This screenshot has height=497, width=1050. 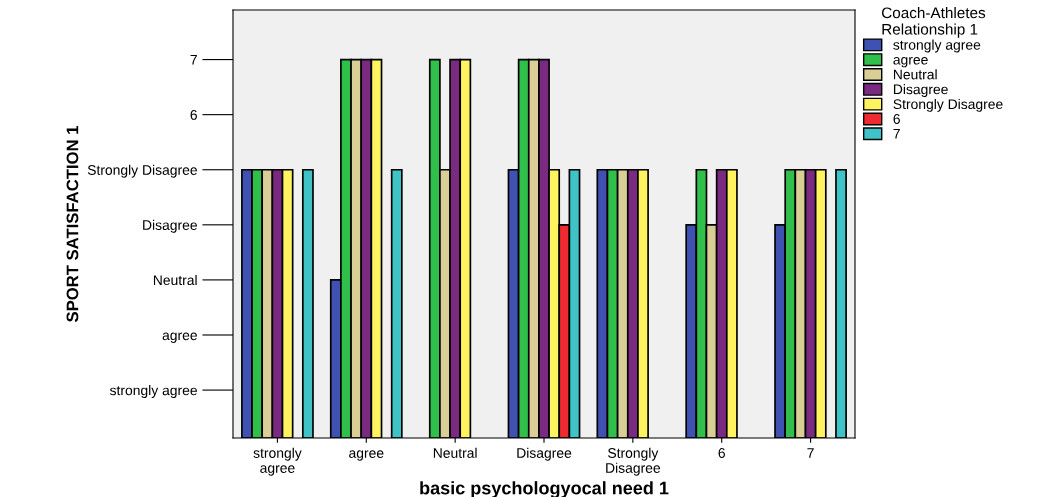 What do you see at coordinates (633, 461) in the screenshot?
I see `x-tick-label: Strongly Disagree` at bounding box center [633, 461].